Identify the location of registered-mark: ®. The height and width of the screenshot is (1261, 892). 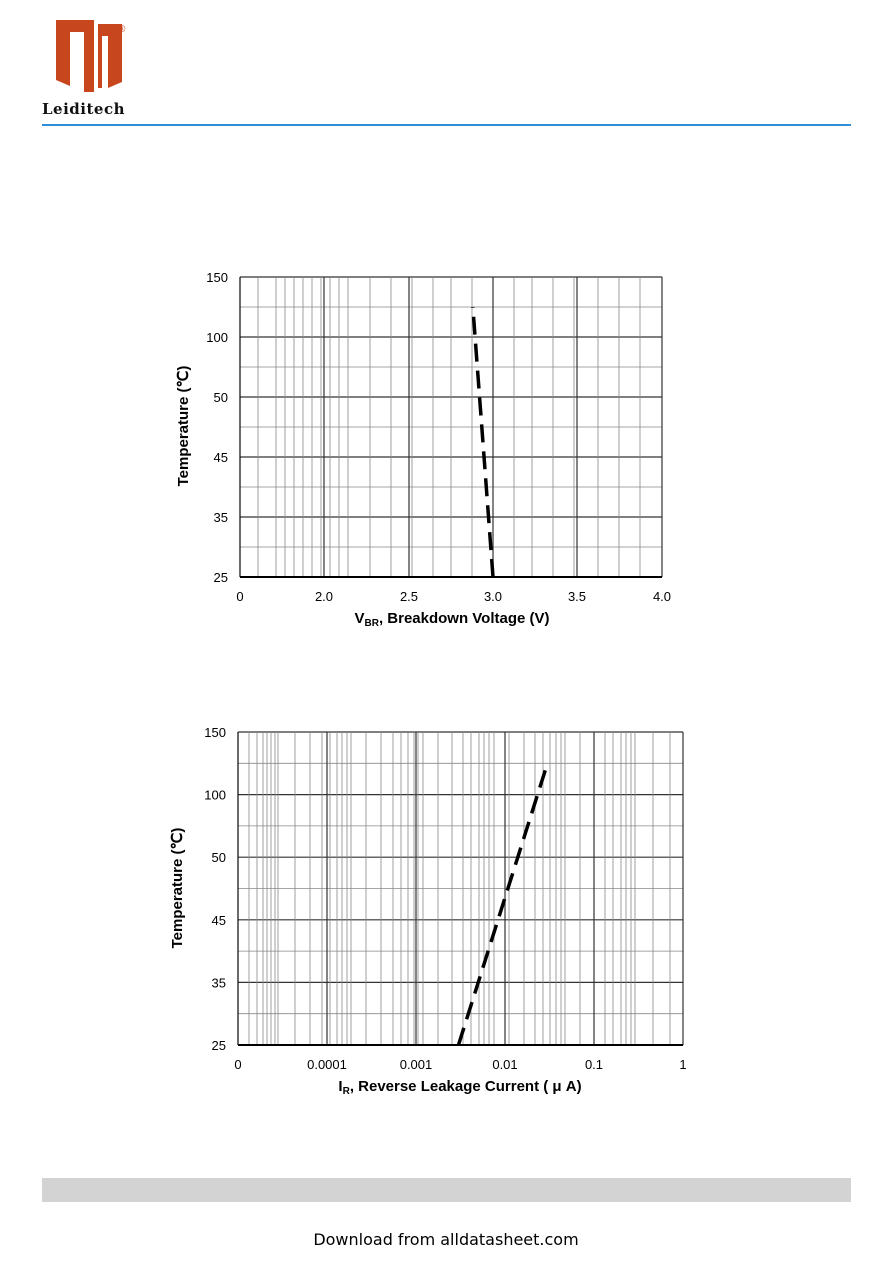
(122, 29).